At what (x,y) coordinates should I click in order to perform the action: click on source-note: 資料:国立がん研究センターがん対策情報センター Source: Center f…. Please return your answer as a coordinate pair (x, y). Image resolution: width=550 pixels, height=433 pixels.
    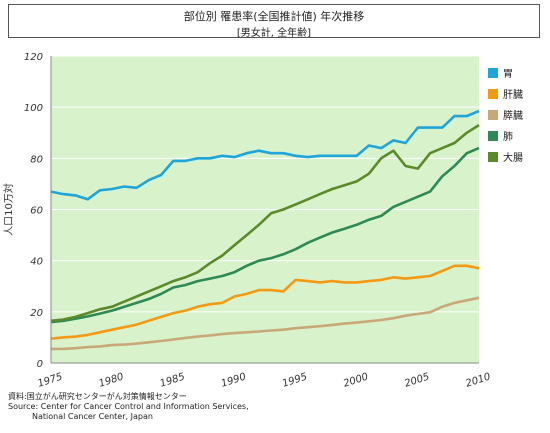
    Looking at the image, I should click on (128, 407).